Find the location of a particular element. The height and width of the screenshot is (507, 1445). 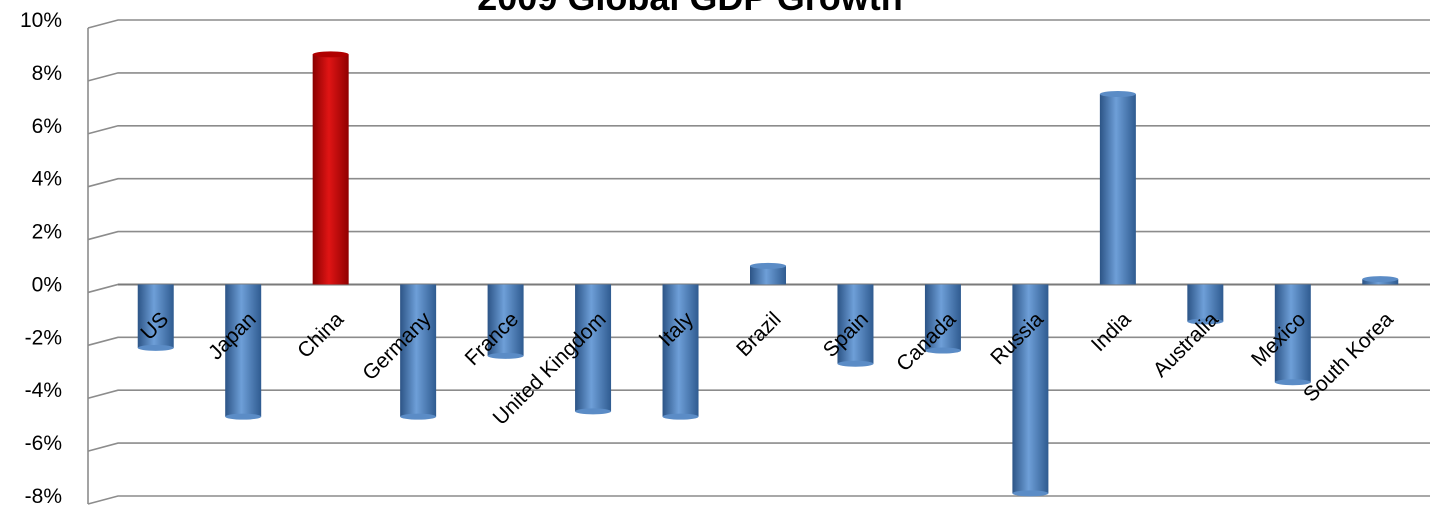

y-axis-ticks: 10% 8% 6% 4% 2% 0% -2% -4% -6% -8% is located at coordinates (41, 258).